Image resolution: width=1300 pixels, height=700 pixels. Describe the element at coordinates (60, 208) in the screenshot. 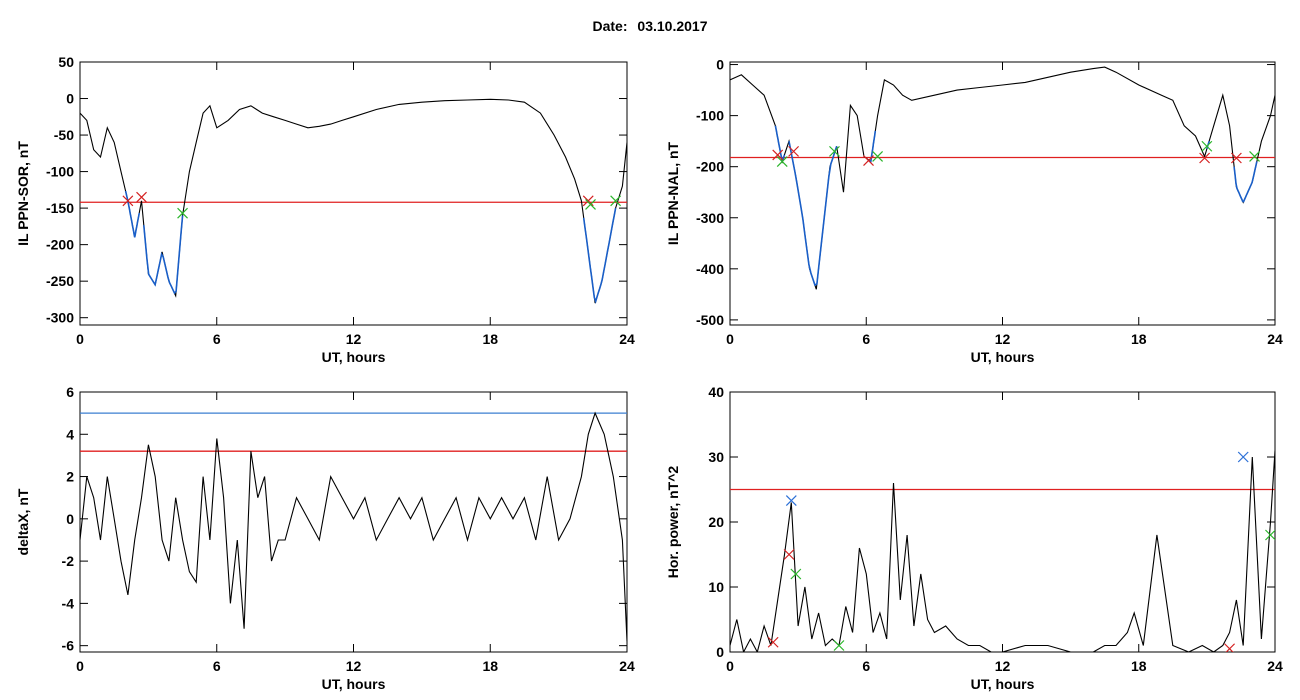

I see `y-tick-label: -150` at that location.